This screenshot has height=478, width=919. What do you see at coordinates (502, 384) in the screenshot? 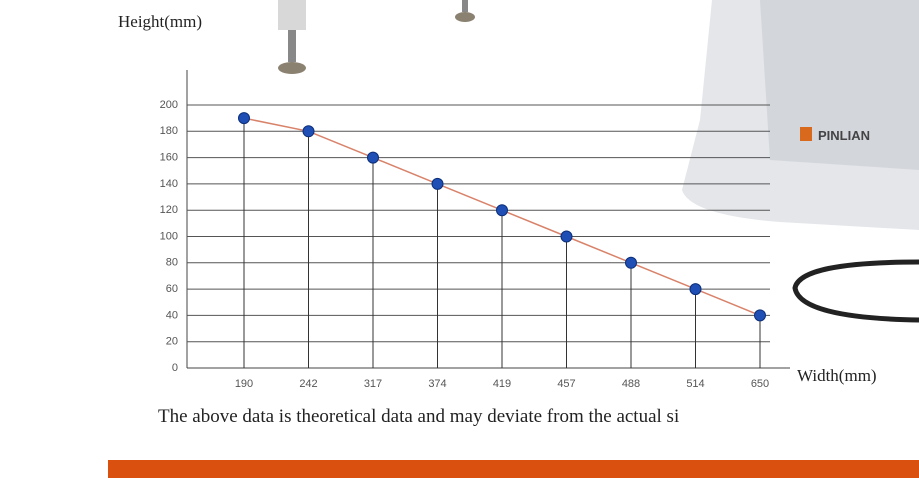
I see `x-tick-label: 419` at bounding box center [502, 384].